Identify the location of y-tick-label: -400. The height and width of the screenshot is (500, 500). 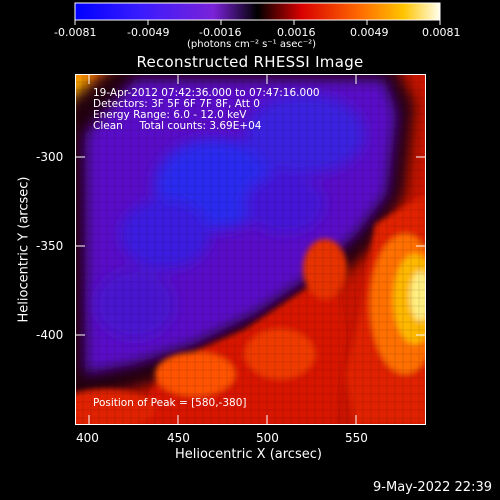
(50, 335).